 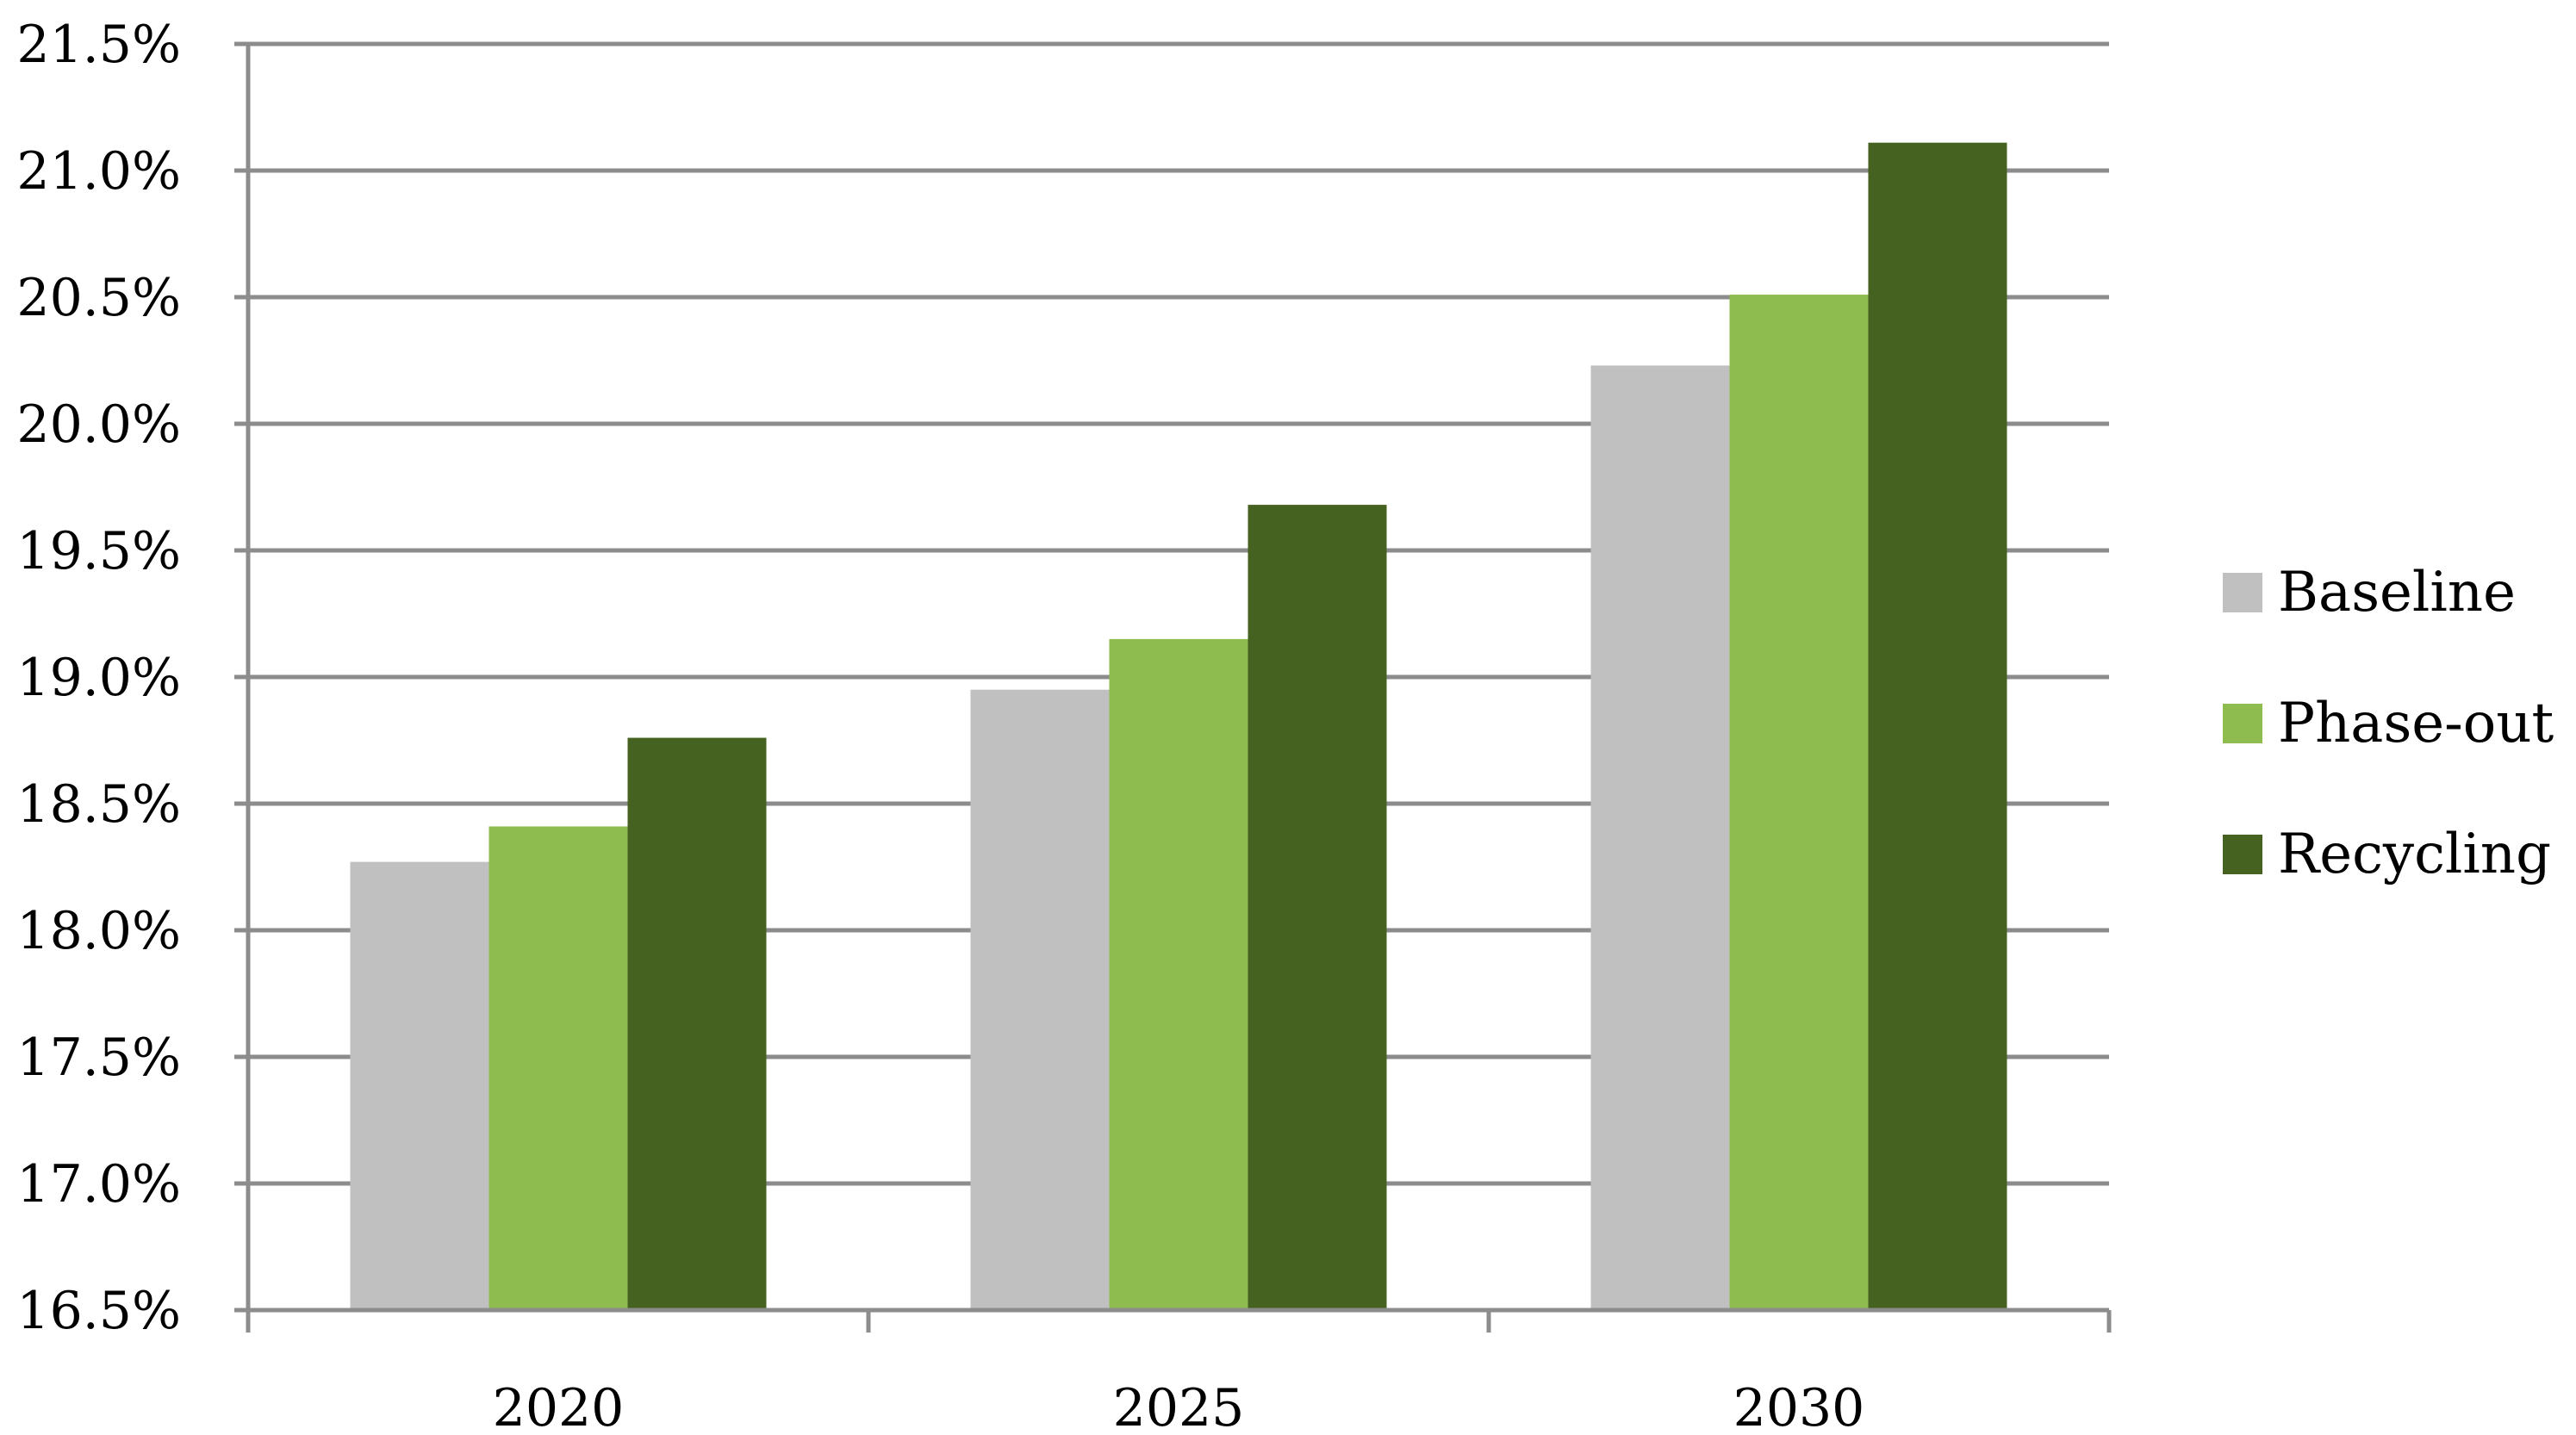 What do you see at coordinates (2242, 592) in the screenshot?
I see `legend-swatch-baseline` at bounding box center [2242, 592].